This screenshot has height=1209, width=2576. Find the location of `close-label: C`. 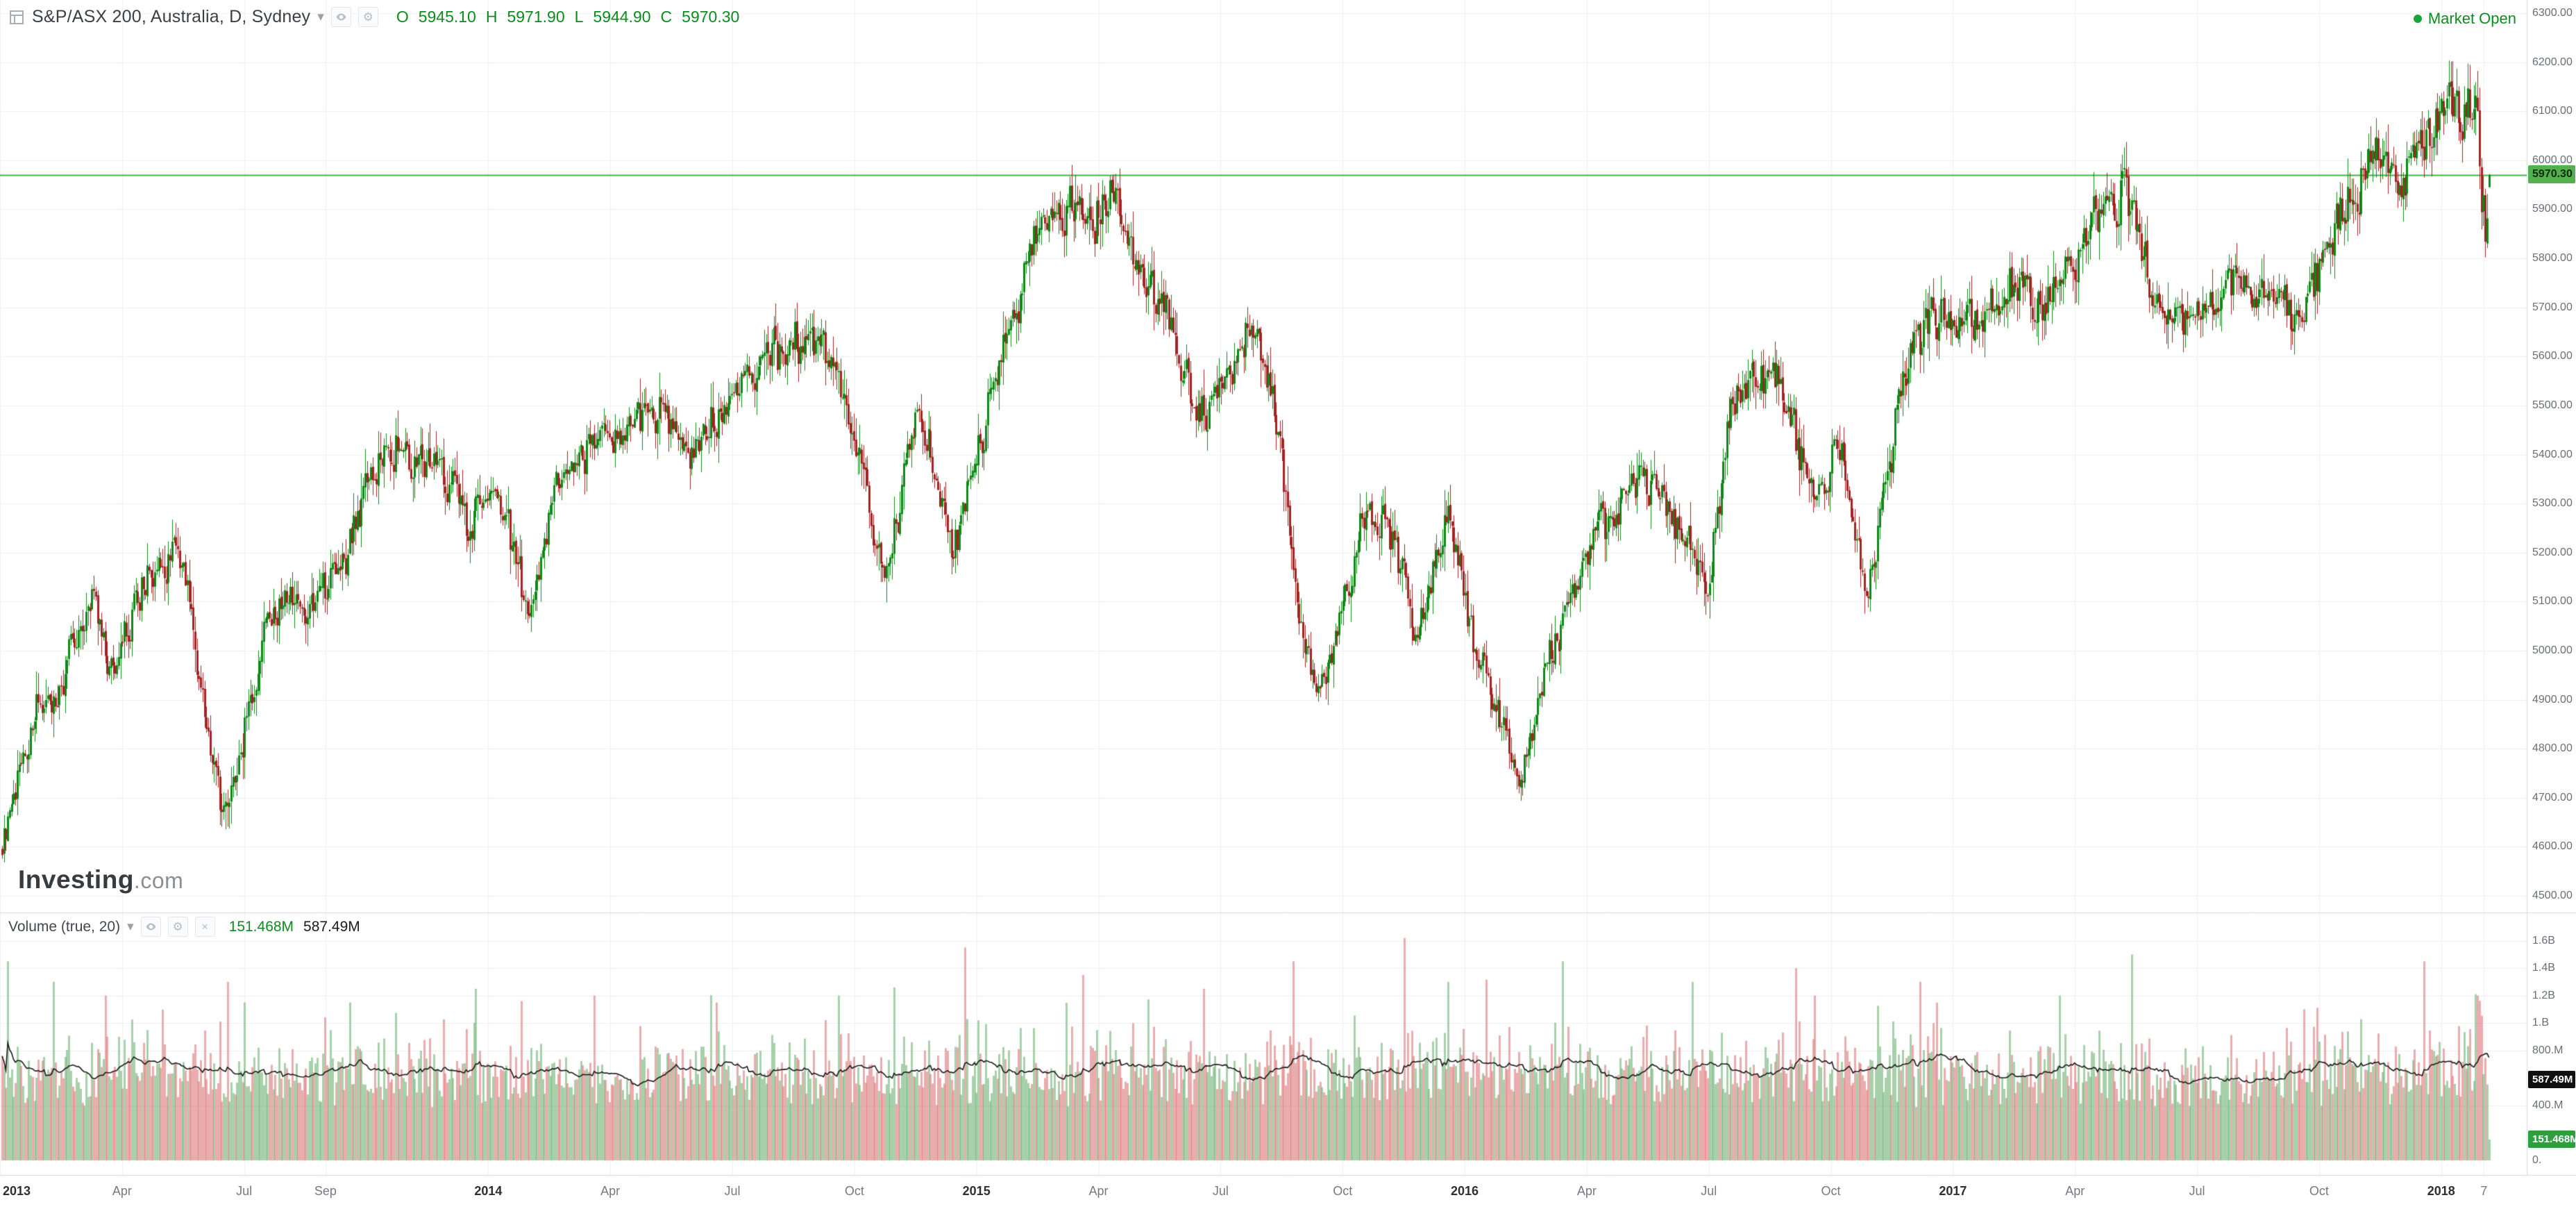

close-label: C is located at coordinates (666, 17).